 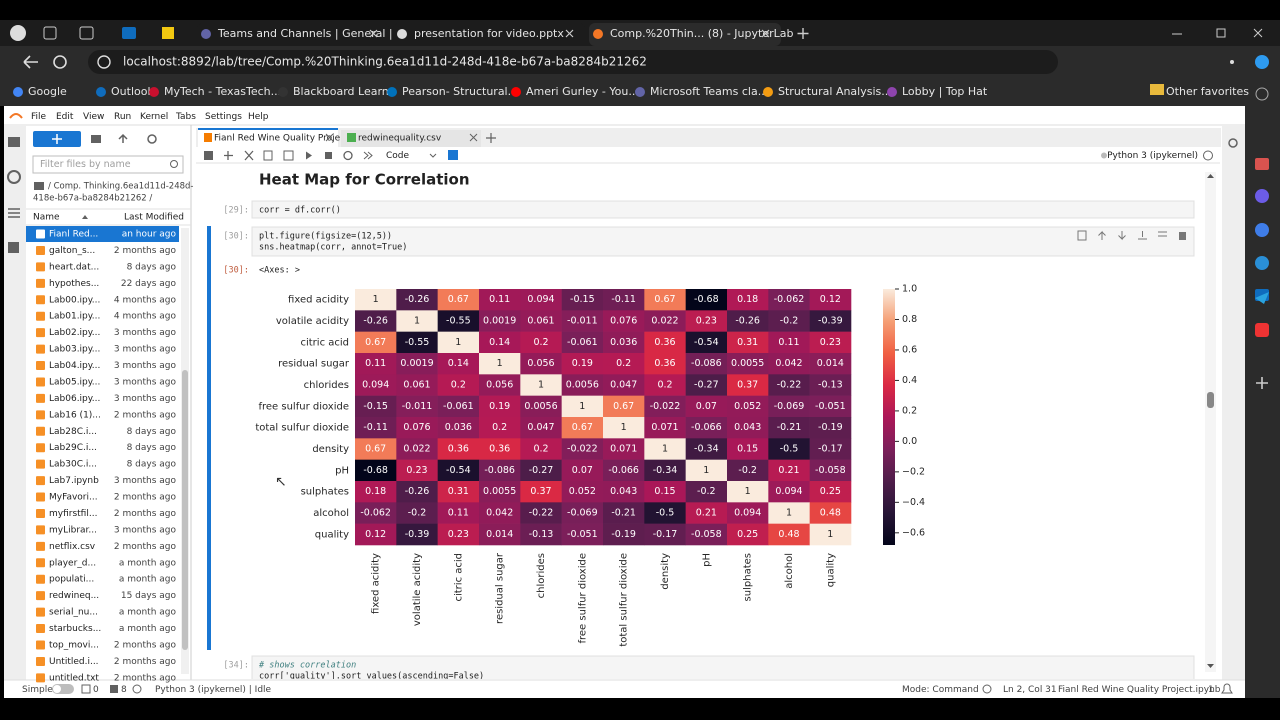 I want to click on restart-button, so click(x=348, y=155).